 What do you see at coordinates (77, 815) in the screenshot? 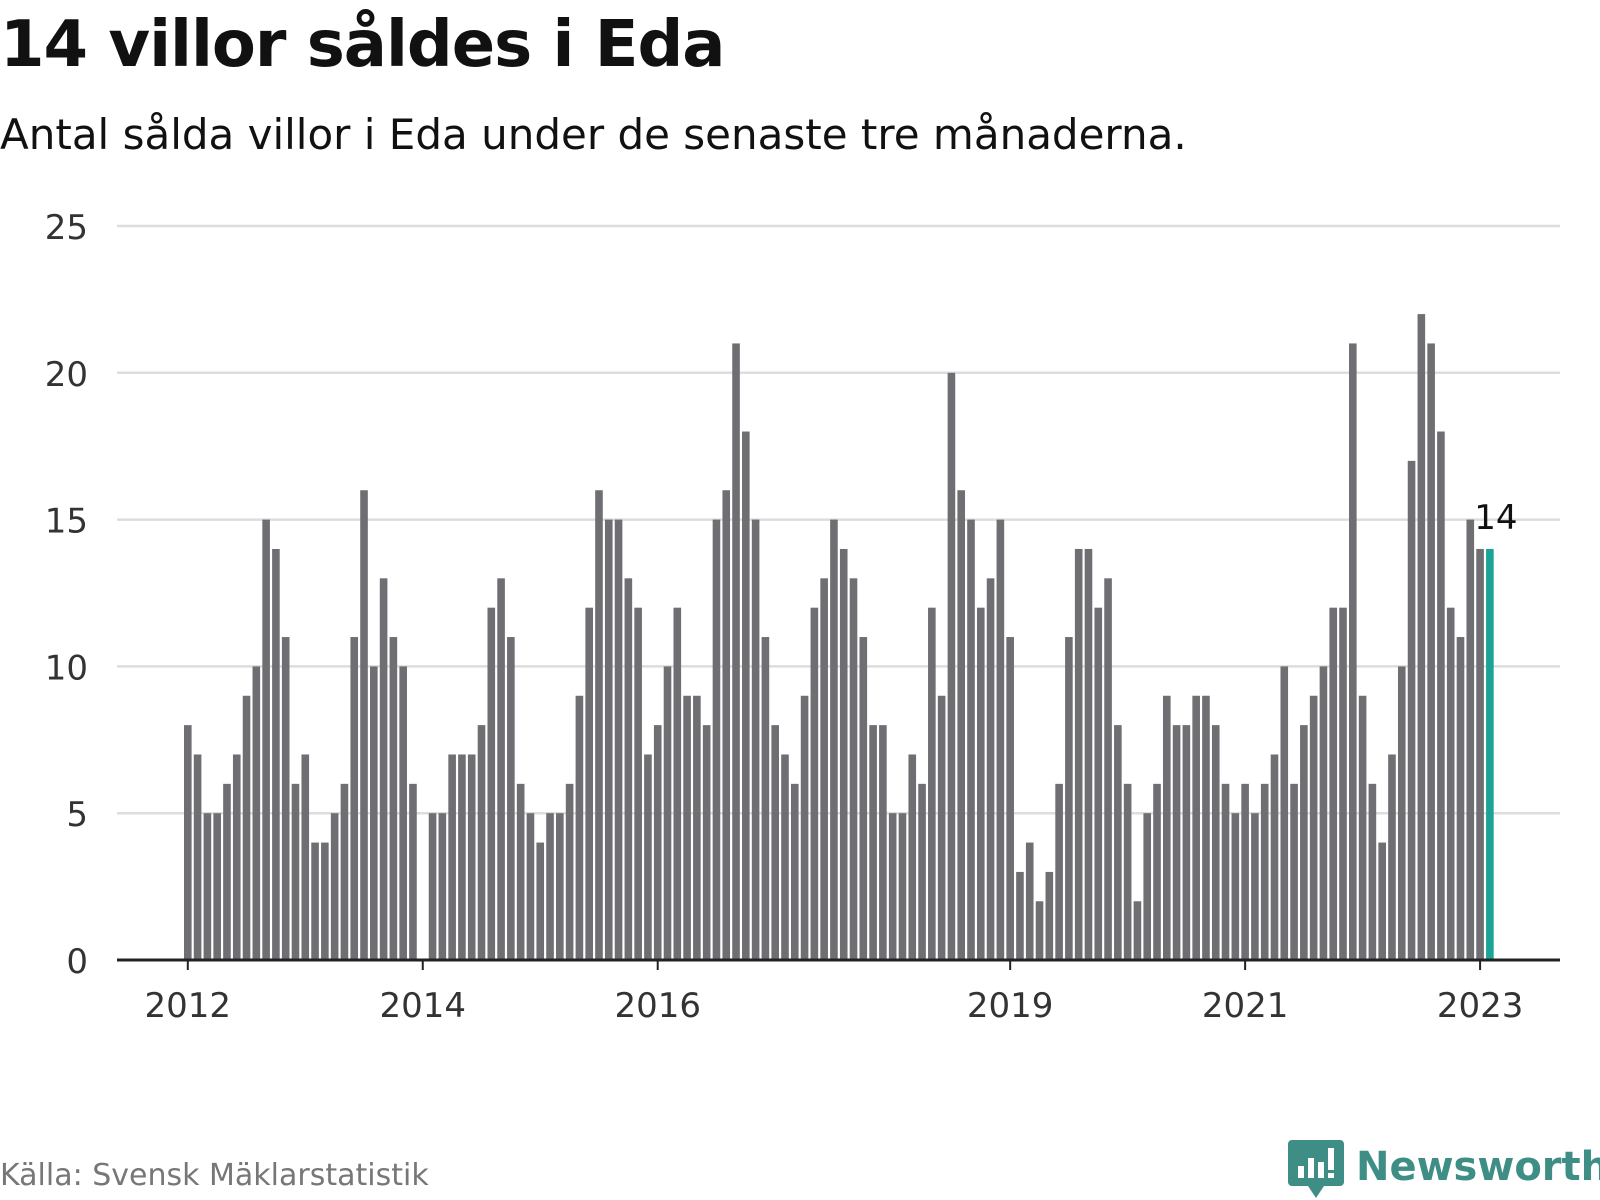
I see `y-tick-label: 5` at bounding box center [77, 815].